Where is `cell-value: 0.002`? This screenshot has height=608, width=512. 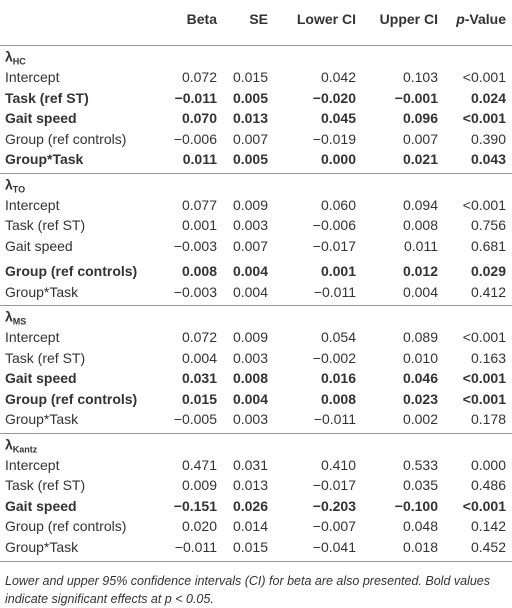 cell-value: 0.002 is located at coordinates (420, 419).